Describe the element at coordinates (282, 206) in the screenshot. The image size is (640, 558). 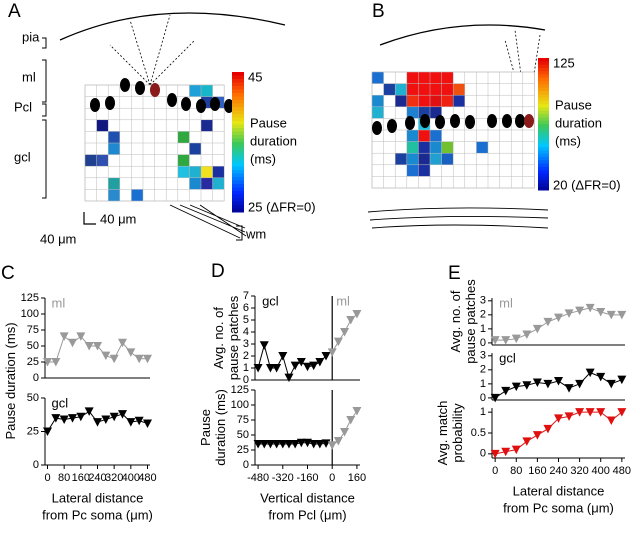
I see `colorbar-tick-label: 25 (ΔFR=0)` at that location.